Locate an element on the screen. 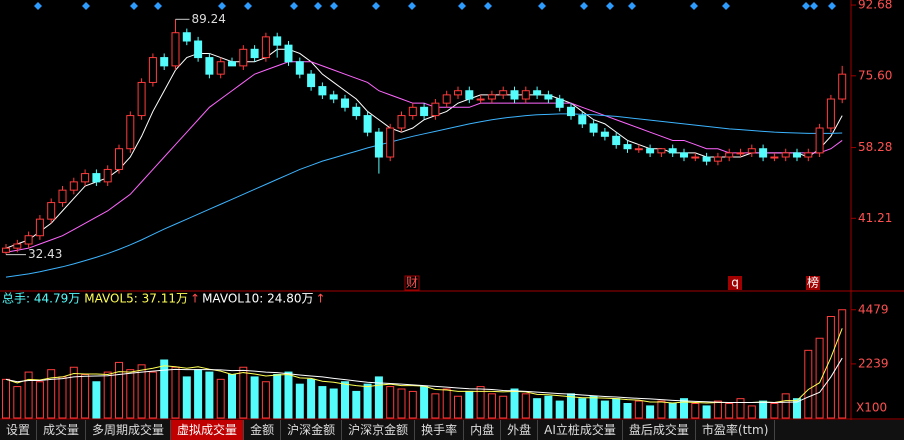  indicator-label: 总手: 44.79万 is located at coordinates (41, 299).